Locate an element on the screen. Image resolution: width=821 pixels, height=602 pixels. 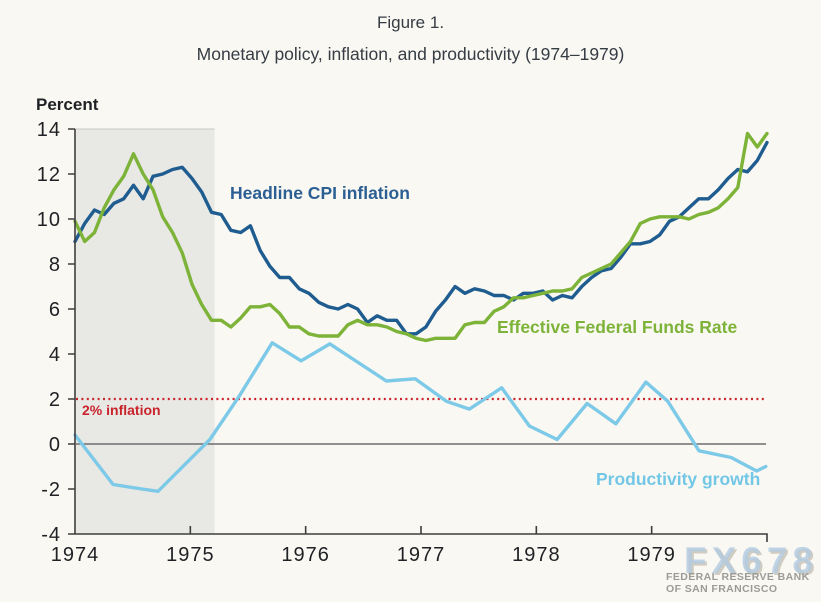
x-axis-tick-label: 1976 is located at coordinates (305, 555).